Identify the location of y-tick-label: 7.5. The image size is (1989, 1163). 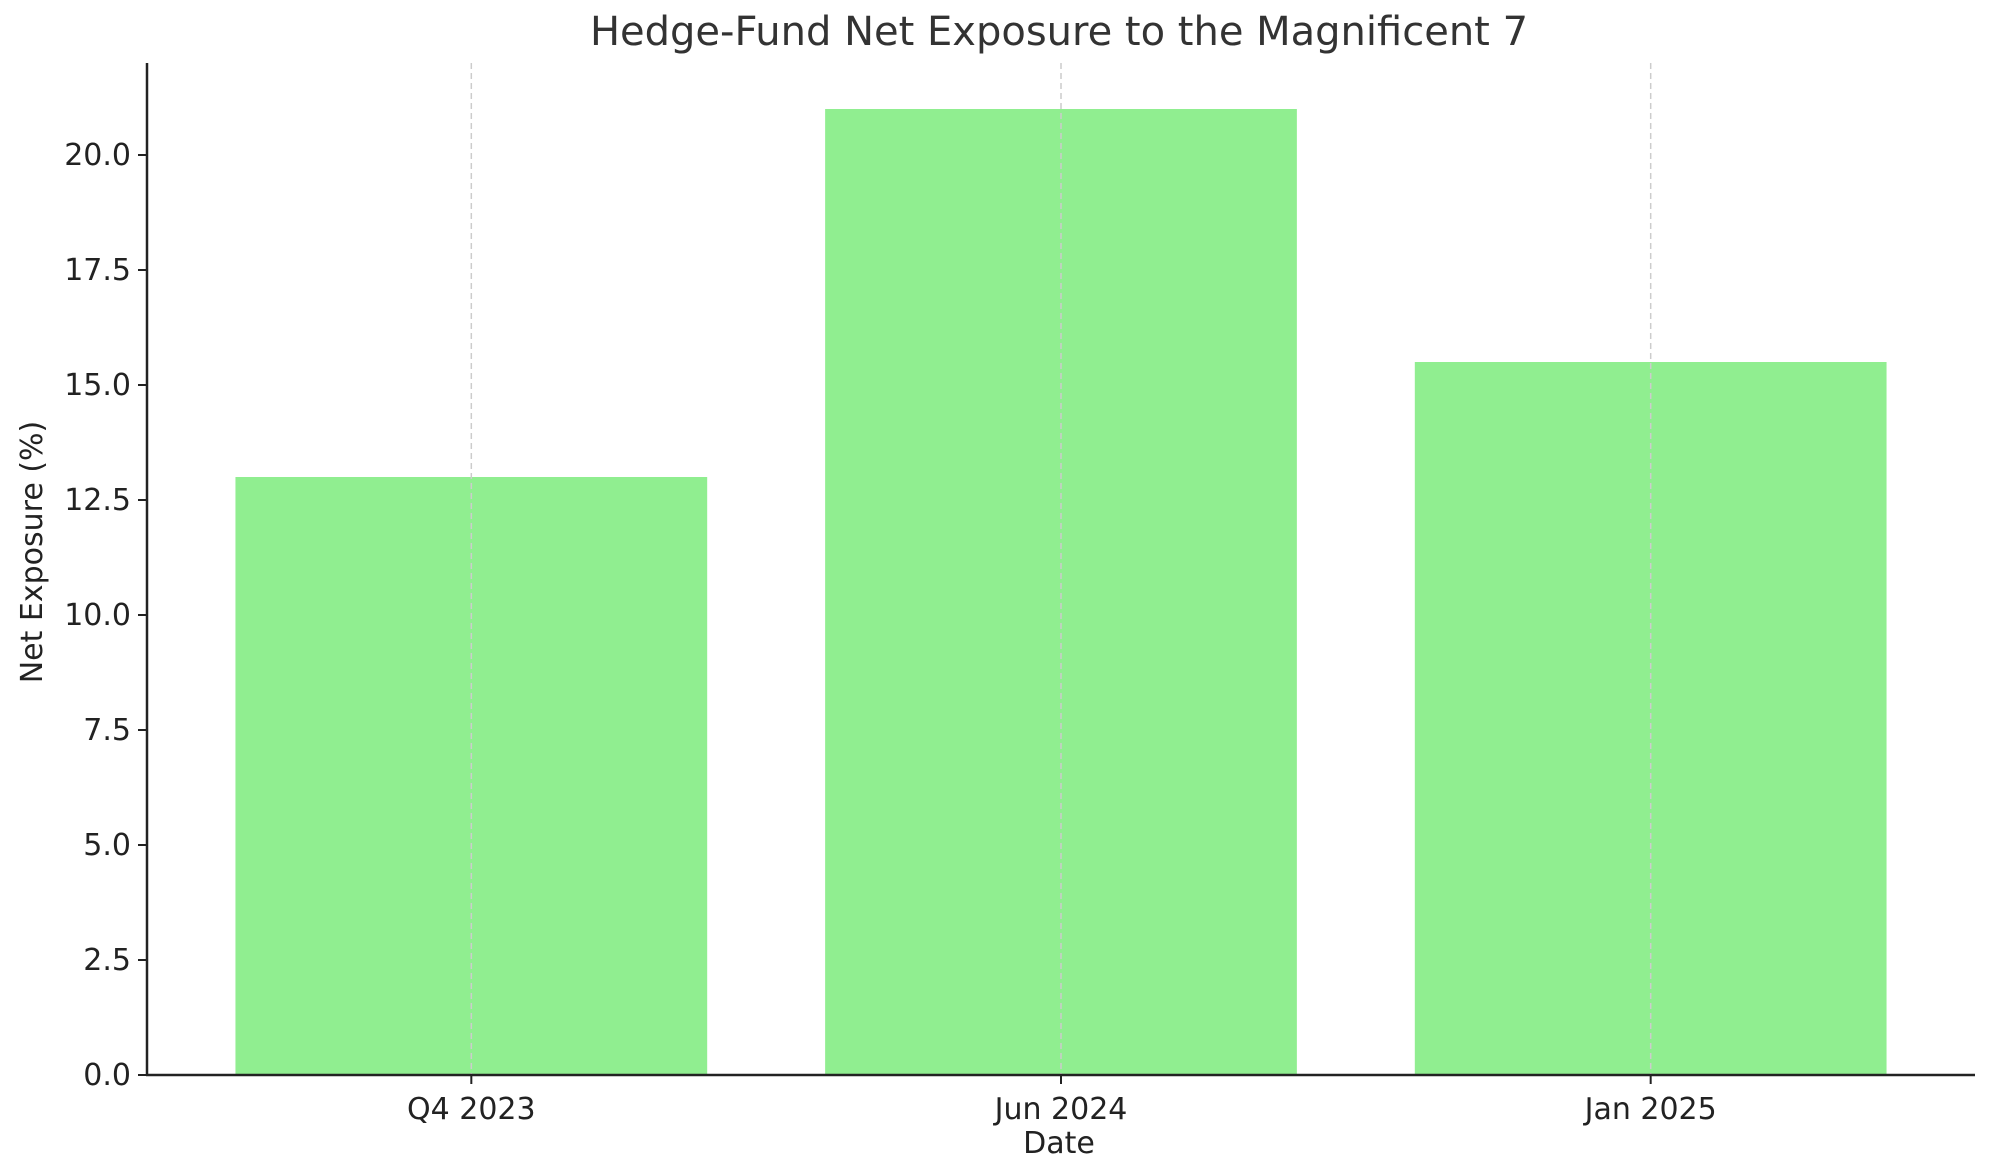
(107, 730).